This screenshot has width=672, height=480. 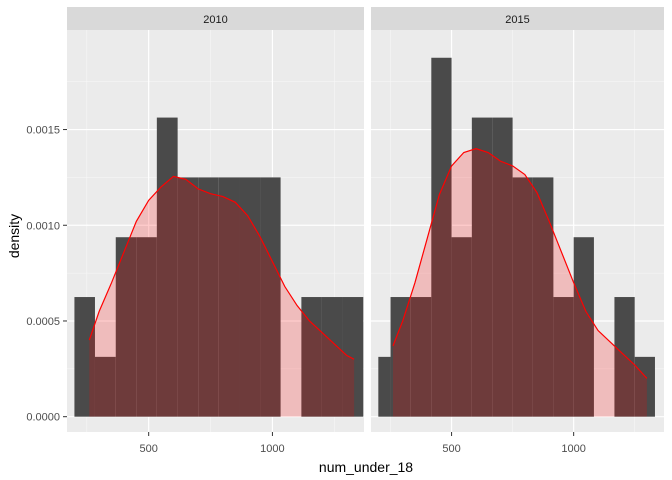 I want to click on facet-strip-label: 2015, so click(x=517, y=20).